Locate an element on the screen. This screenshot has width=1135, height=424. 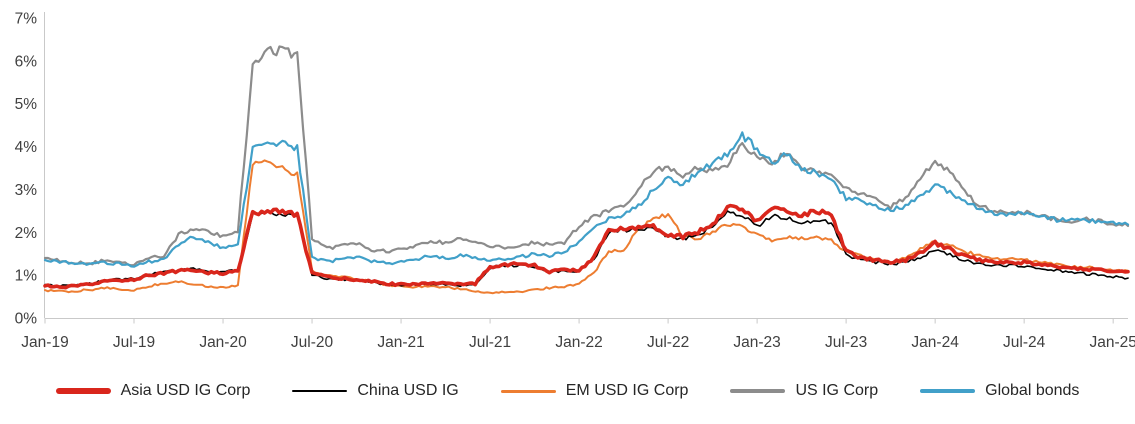
legend-label: EM USD IG Corp is located at coordinates (627, 390).